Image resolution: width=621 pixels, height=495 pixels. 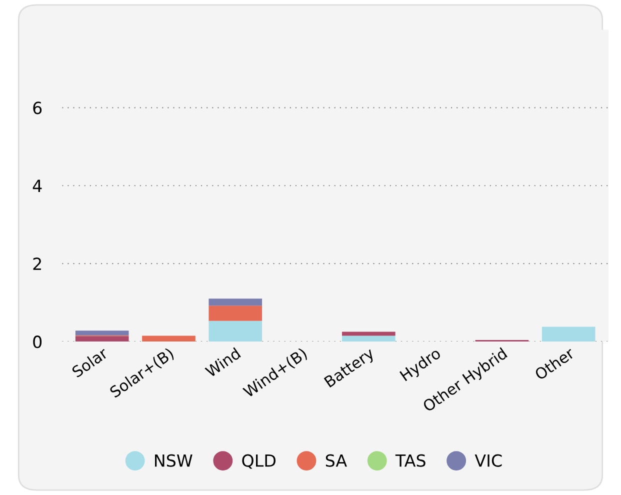 I want to click on legend-label: QLD, so click(x=259, y=461).